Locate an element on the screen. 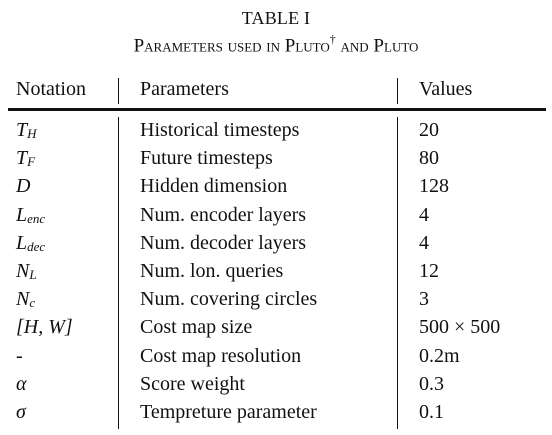 The width and height of the screenshot is (552, 435). cell-parameter: Hidden dimension is located at coordinates (214, 186).